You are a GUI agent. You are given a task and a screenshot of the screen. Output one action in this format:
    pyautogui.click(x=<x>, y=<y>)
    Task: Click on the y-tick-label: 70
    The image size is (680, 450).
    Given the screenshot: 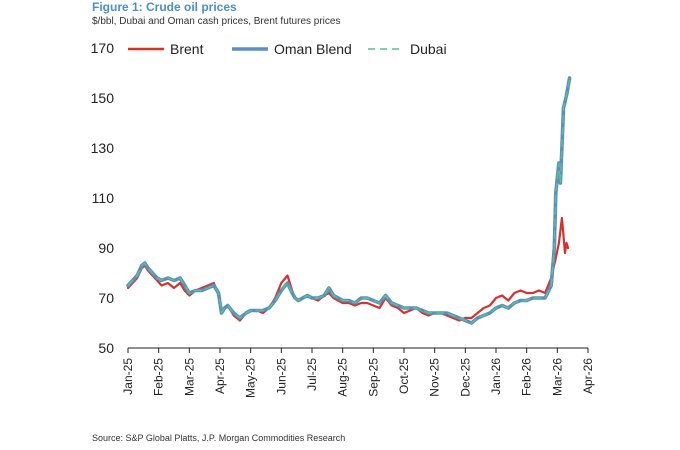 What is the action you would take?
    pyautogui.click(x=106, y=298)
    